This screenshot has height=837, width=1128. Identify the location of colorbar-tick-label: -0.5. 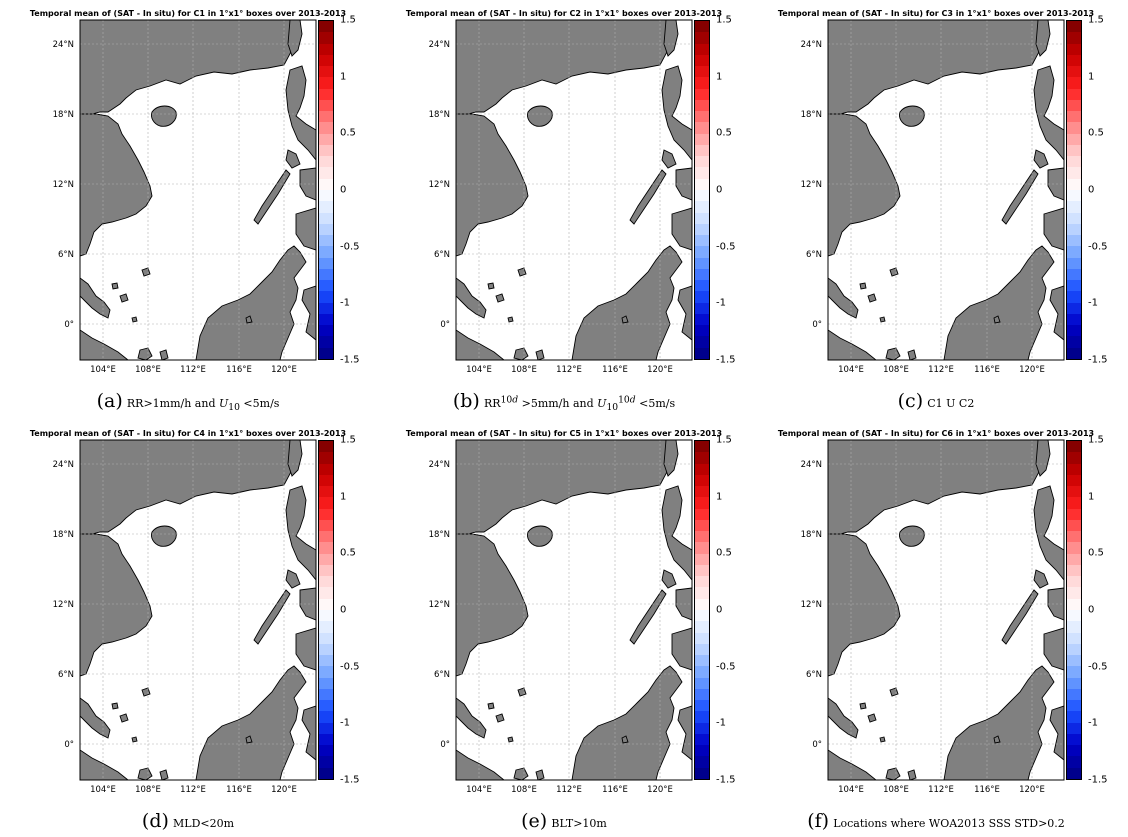
(1098, 246).